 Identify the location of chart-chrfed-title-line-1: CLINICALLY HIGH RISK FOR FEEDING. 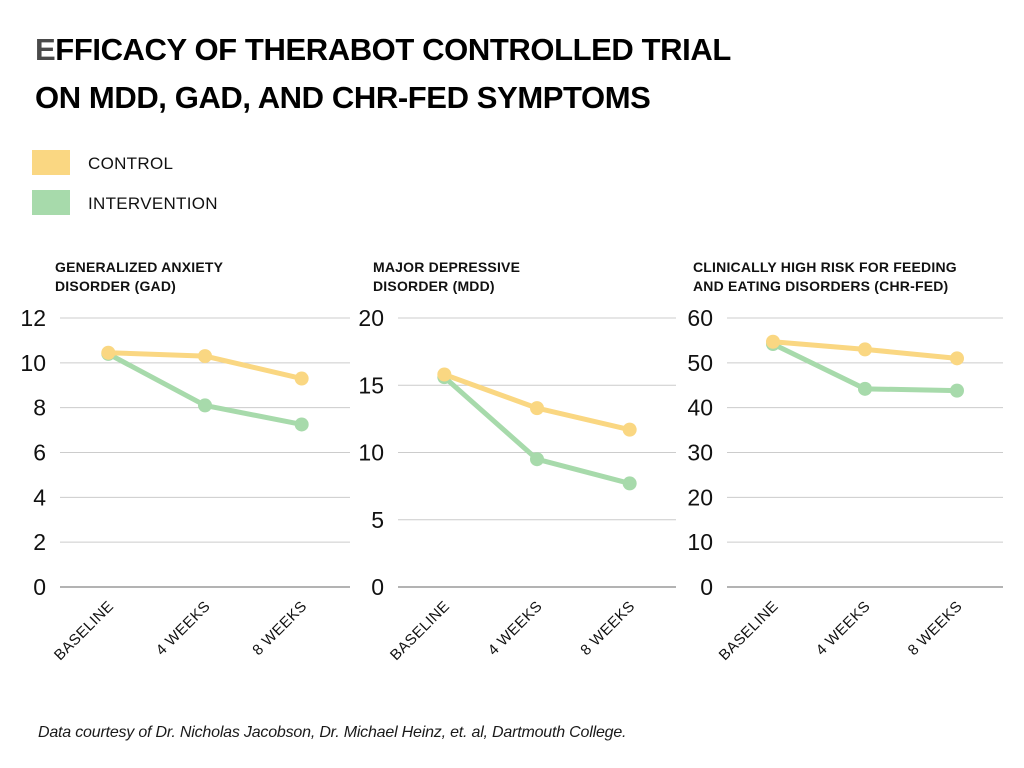
(825, 267).